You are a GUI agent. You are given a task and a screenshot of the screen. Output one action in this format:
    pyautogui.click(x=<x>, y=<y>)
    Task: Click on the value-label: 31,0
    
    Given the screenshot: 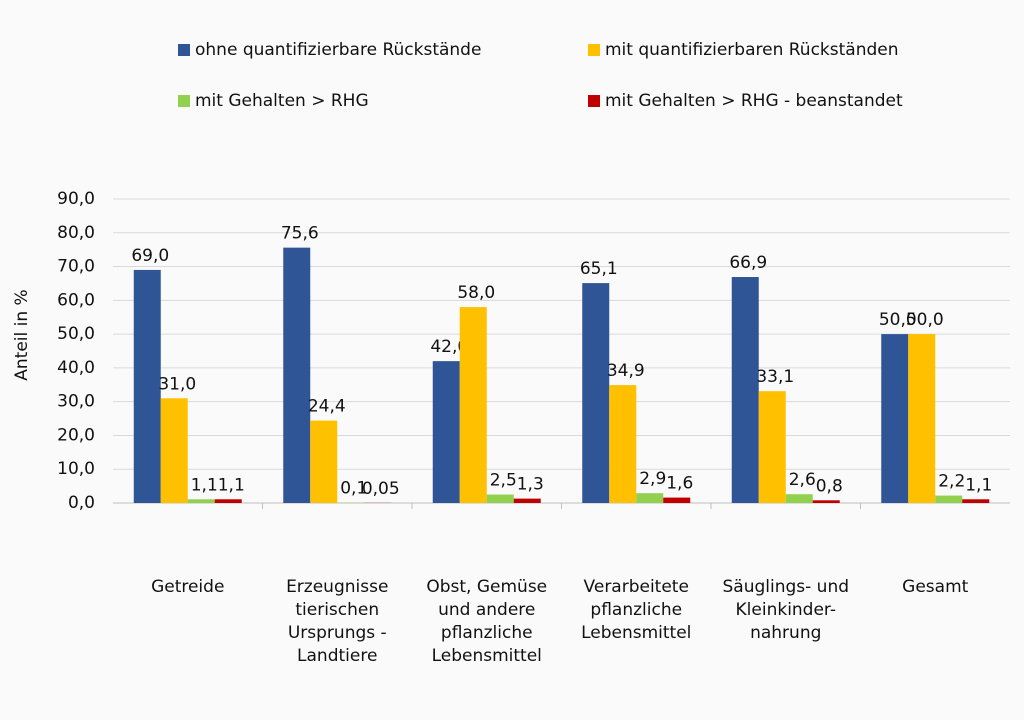 What is the action you would take?
    pyautogui.click(x=177, y=384)
    